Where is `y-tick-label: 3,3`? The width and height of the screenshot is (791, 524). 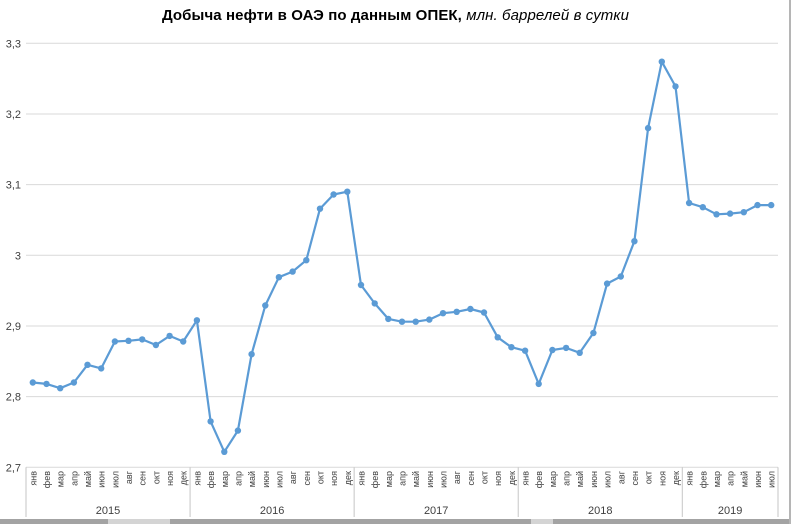 y-tick-label: 3,3 is located at coordinates (13, 44).